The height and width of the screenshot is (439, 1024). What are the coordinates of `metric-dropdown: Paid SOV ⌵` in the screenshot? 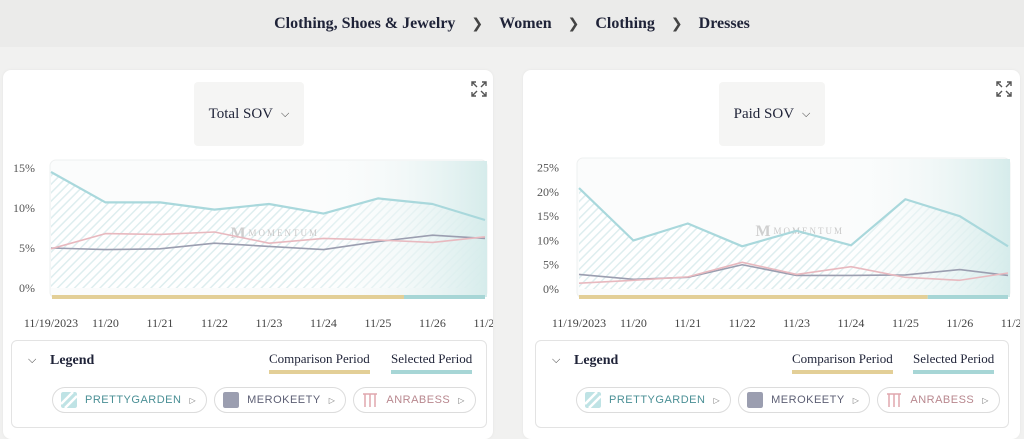 It's located at (772, 114).